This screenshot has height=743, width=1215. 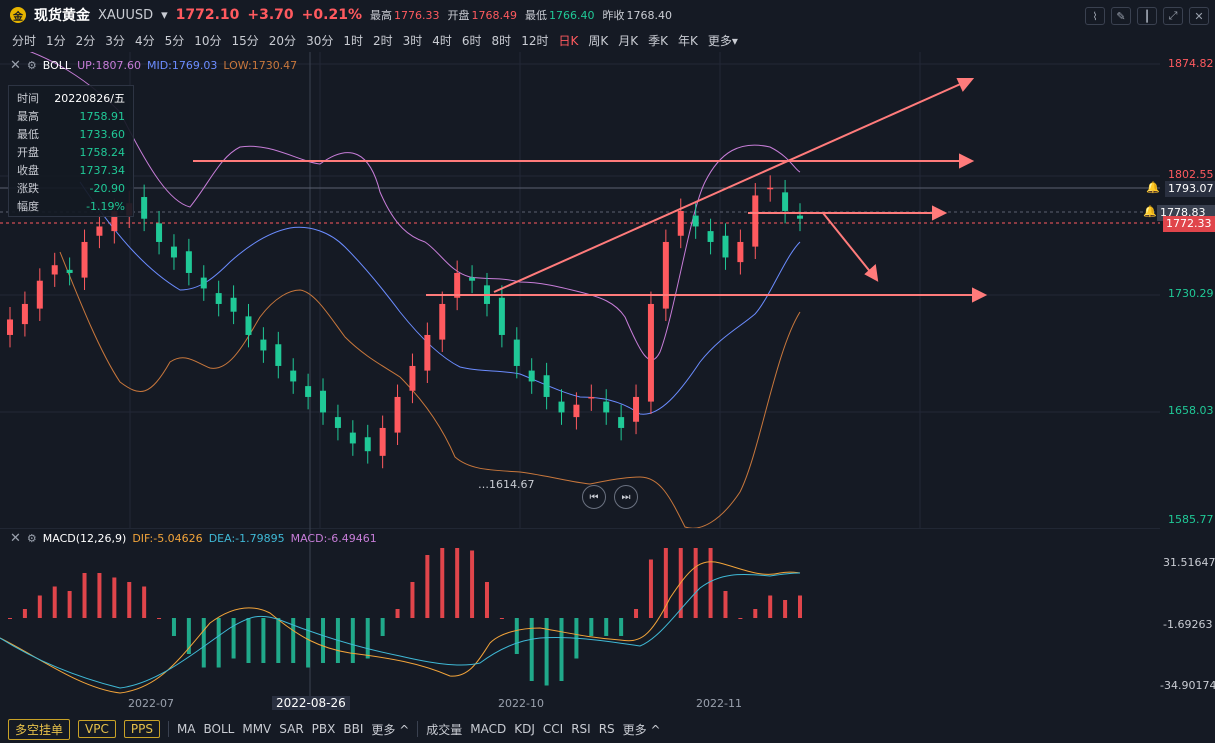 What do you see at coordinates (320, 40) in the screenshot?
I see `period-9: 30分` at bounding box center [320, 40].